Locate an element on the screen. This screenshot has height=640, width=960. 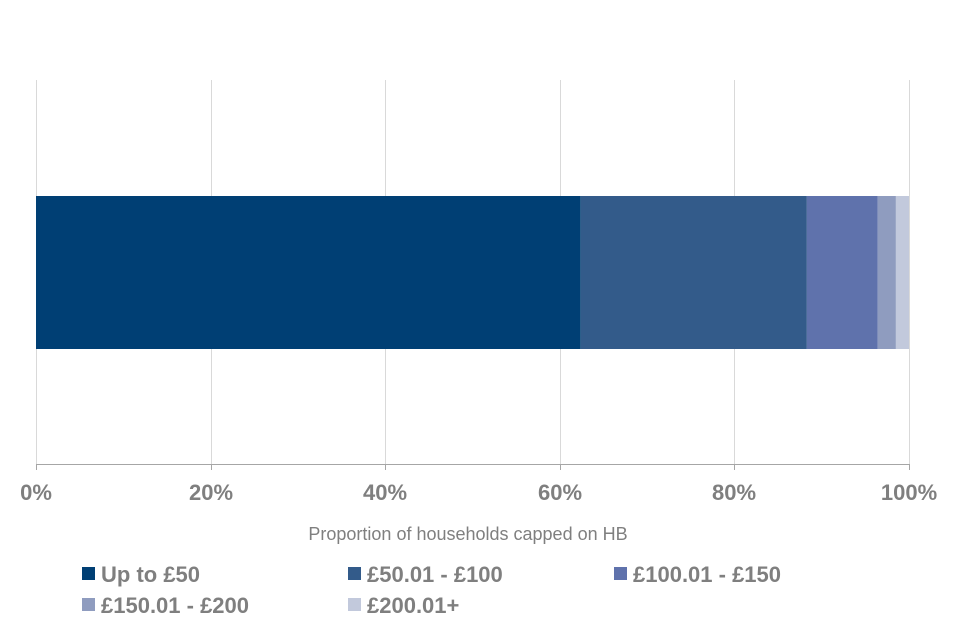
x-tick-label: 0% is located at coordinates (36, 492).